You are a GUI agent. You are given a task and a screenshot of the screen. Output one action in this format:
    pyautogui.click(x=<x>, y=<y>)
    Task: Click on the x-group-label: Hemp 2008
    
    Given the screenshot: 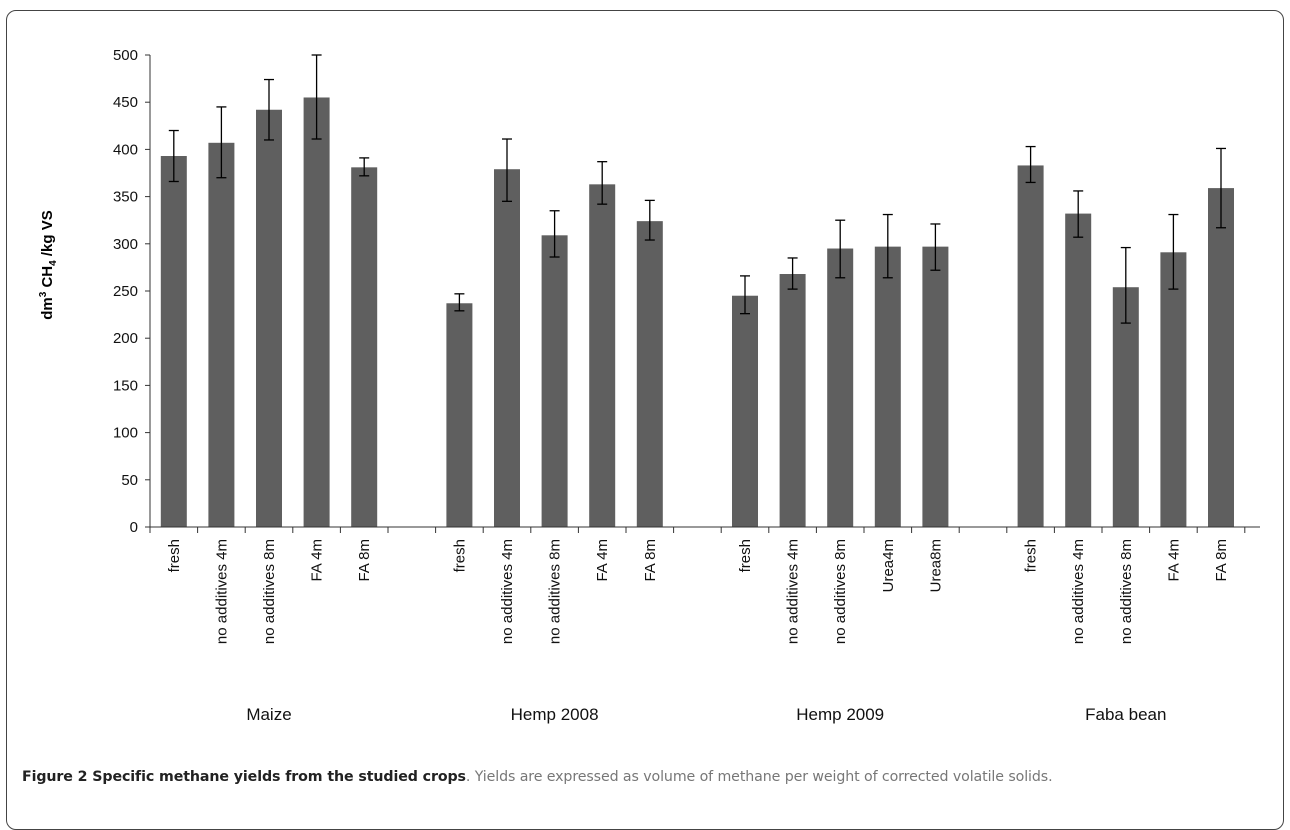 What is the action you would take?
    pyautogui.click(x=555, y=714)
    